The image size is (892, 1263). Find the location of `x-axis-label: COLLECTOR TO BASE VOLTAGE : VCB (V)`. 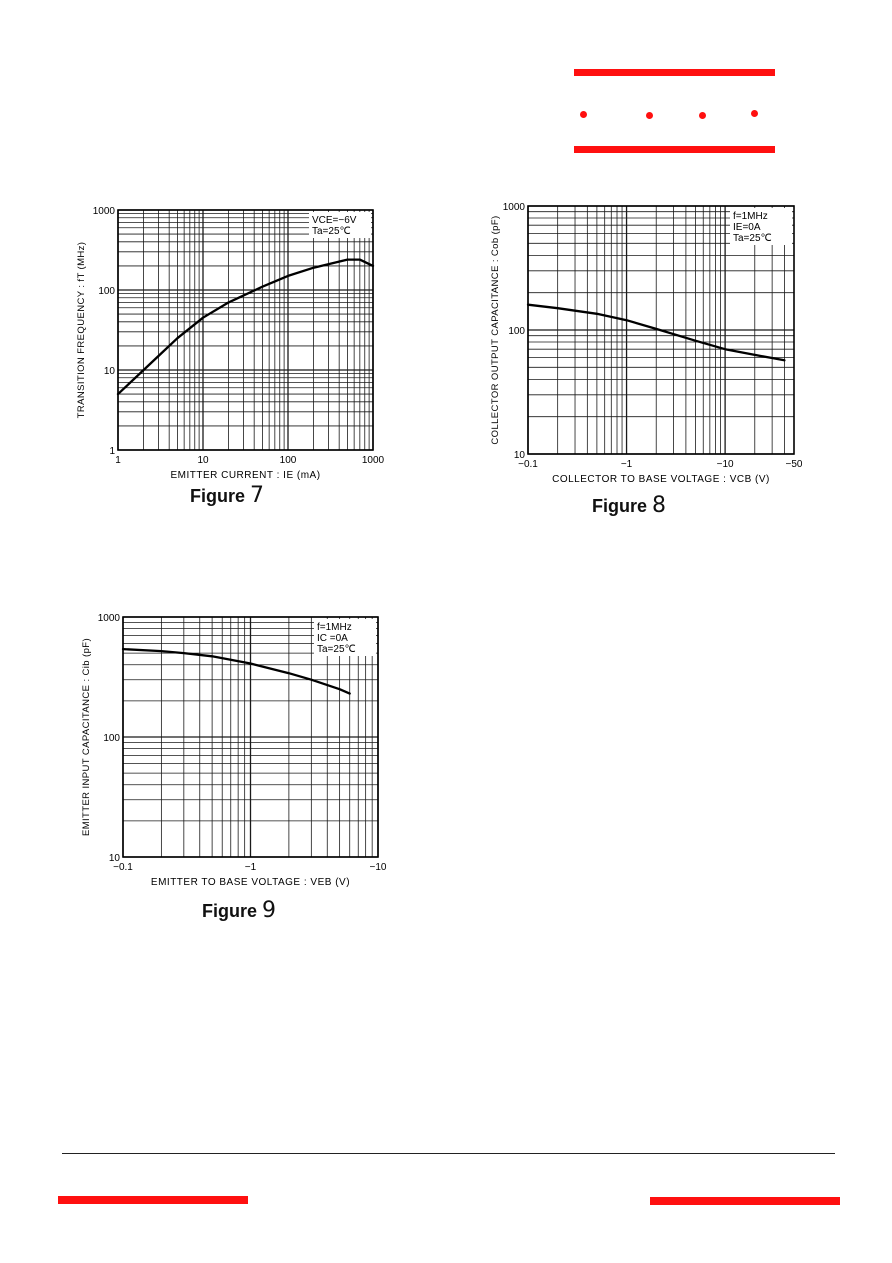

x-axis-label: COLLECTOR TO BASE VOLTAGE : VCB (V) is located at coordinates (661, 479).